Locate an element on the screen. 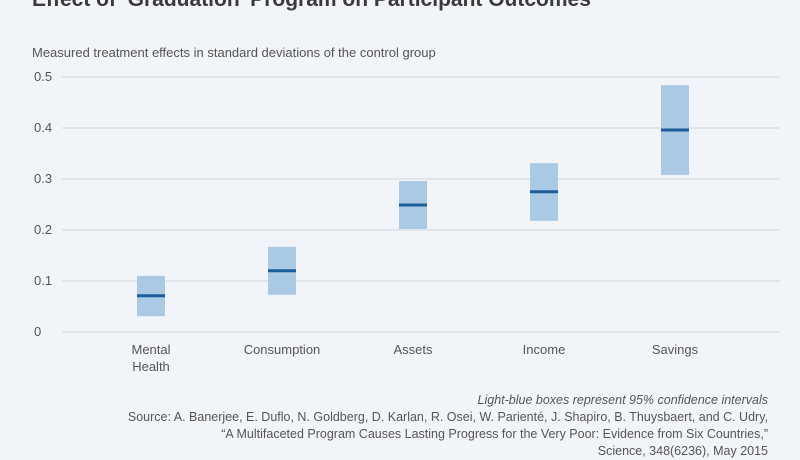  y-tick-label: 0.4 is located at coordinates (43, 127).